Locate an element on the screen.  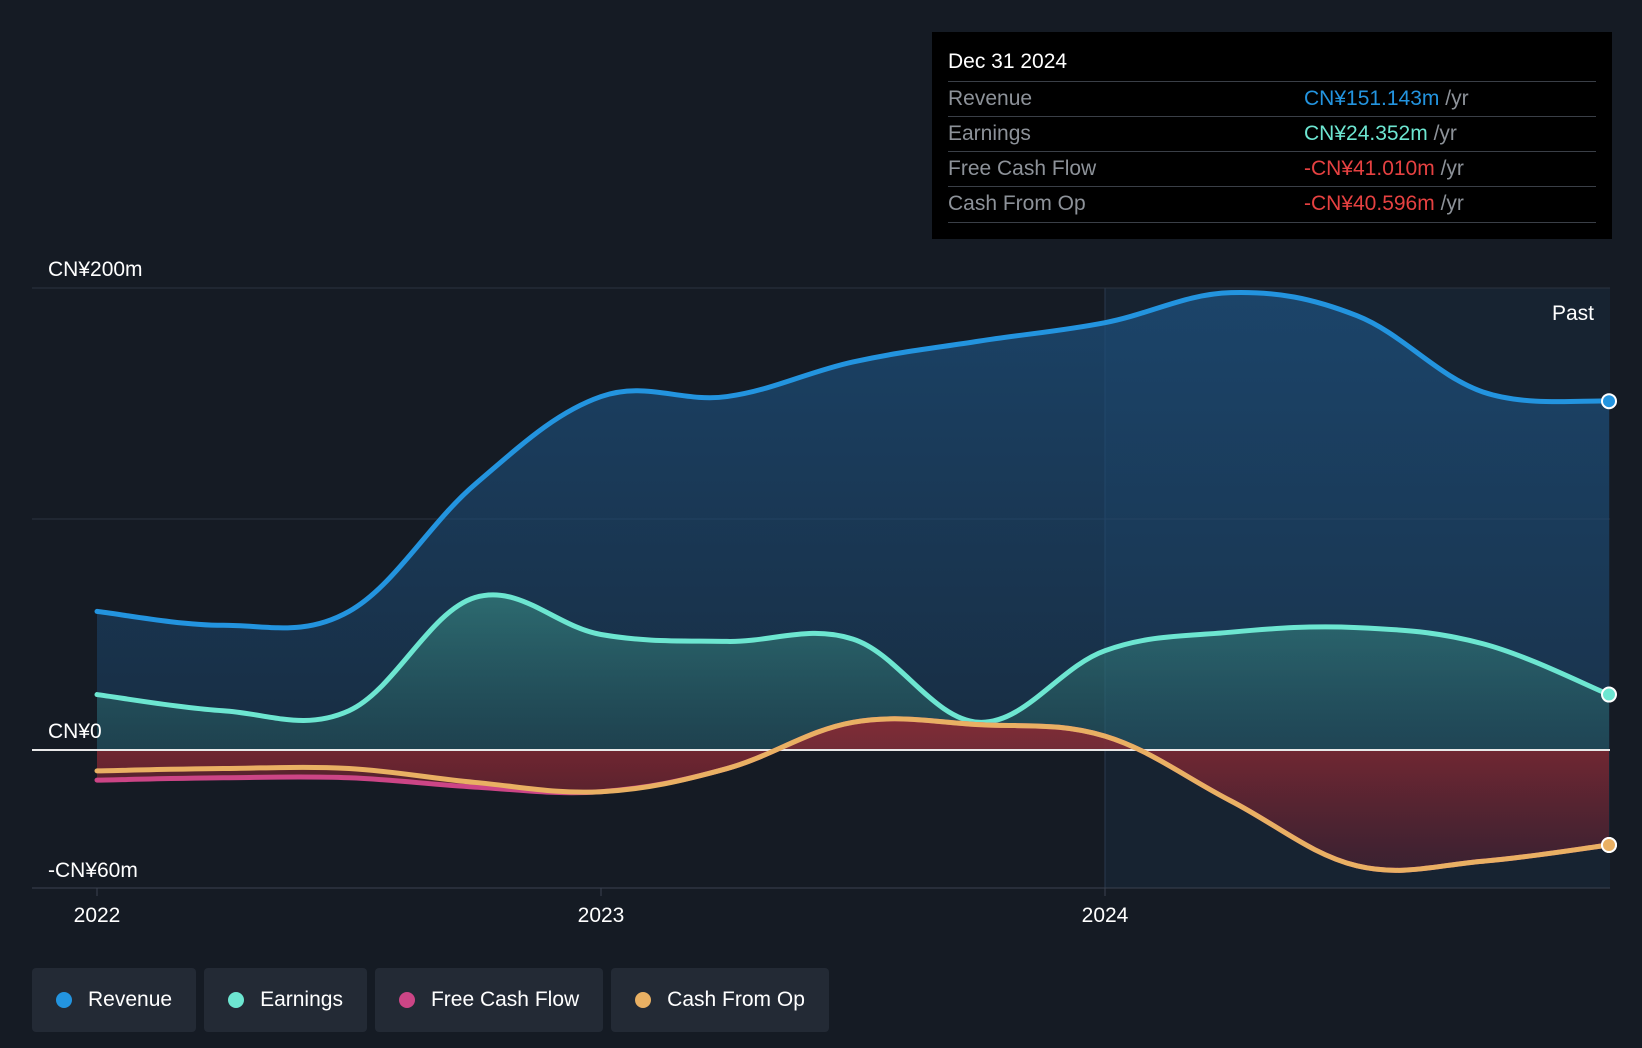
tooltip-value: CN¥24.352m /yr is located at coordinates (1380, 134).